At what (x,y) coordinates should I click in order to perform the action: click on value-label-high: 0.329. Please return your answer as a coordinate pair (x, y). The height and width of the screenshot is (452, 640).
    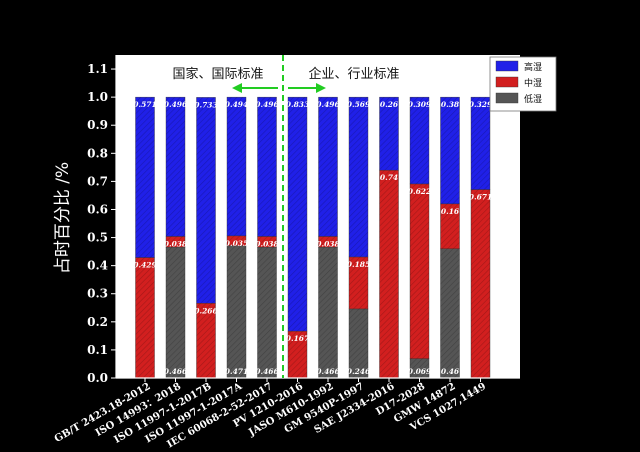
    Looking at the image, I should click on (481, 104).